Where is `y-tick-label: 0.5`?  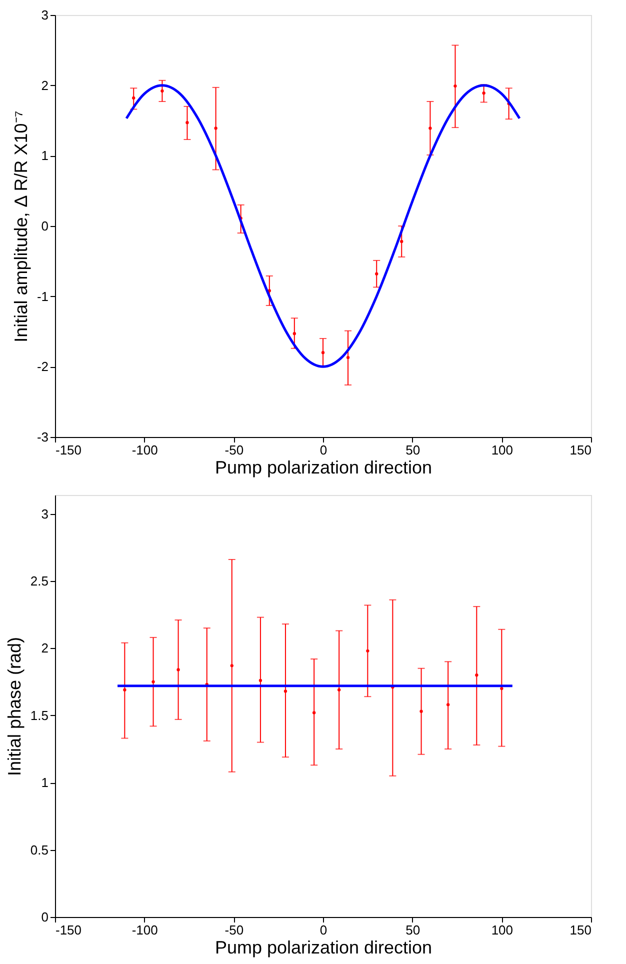 y-tick-label: 0.5 is located at coordinates (39, 850).